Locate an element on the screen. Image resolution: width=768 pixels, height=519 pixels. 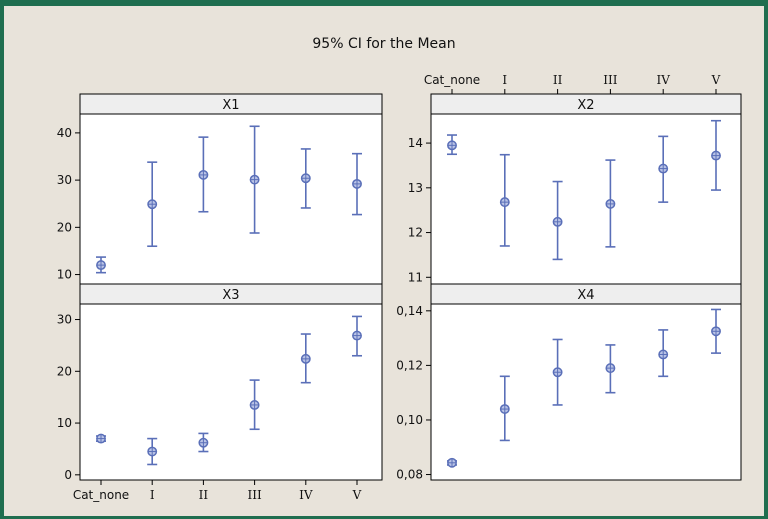
y-tick-label: 12 is located at coordinates (415, 233).